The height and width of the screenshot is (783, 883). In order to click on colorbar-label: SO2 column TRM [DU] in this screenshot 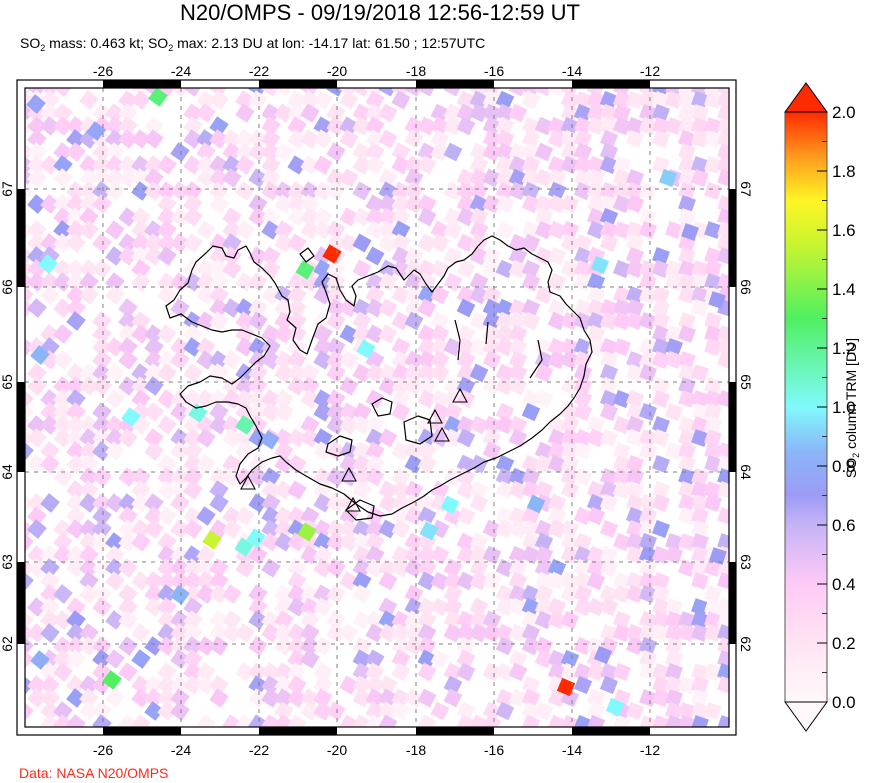, I will do `click(852, 408)`.